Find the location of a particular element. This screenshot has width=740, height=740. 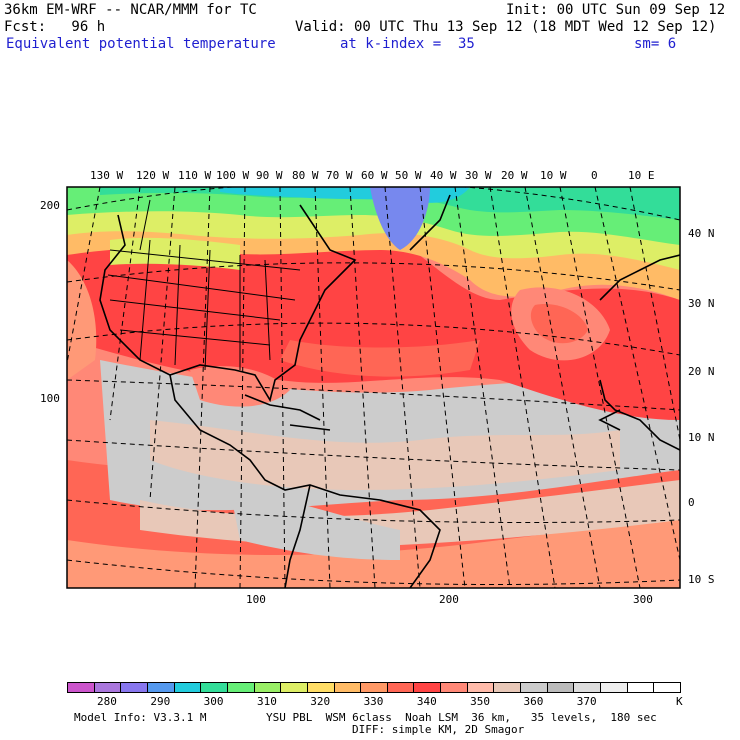

colorbar-label: 350 is located at coordinates (480, 701).